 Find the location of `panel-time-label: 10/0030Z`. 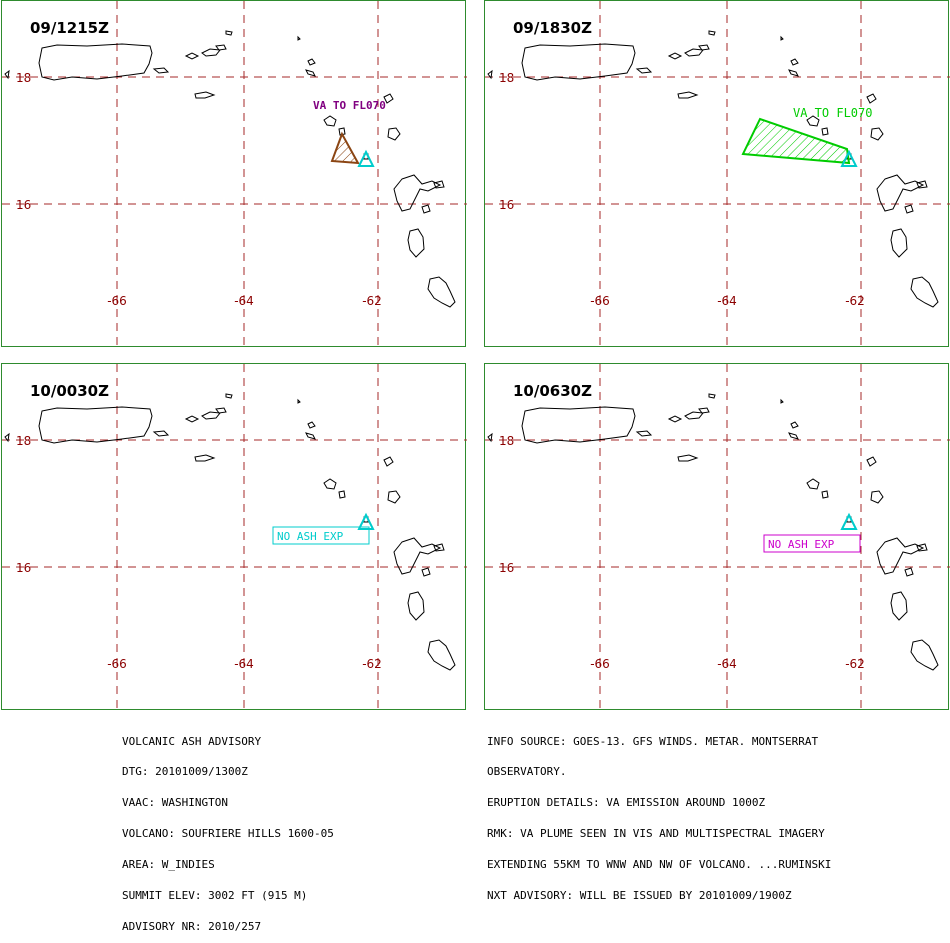

panel-time-label: 10/0030Z is located at coordinates (69, 391).